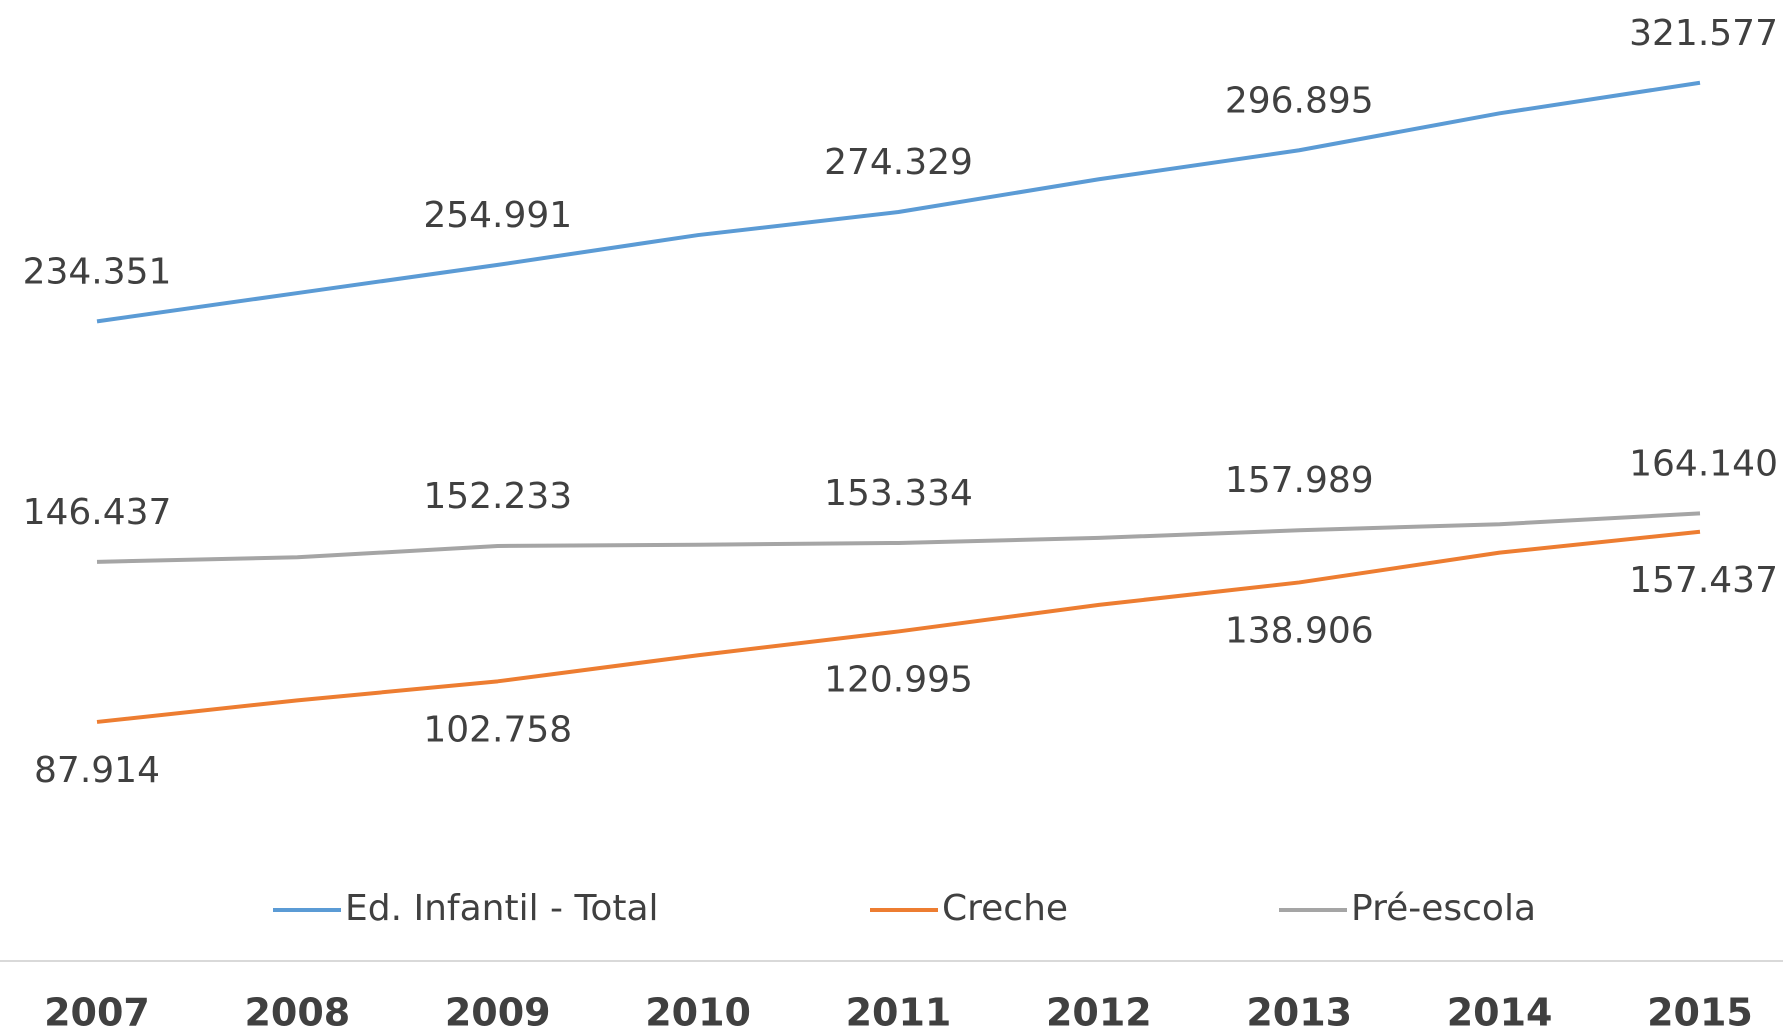 Image resolution: width=1783 pixels, height=1036 pixels. Describe the element at coordinates (898, 493) in the screenshot. I see `data-label: 153.334` at that location.